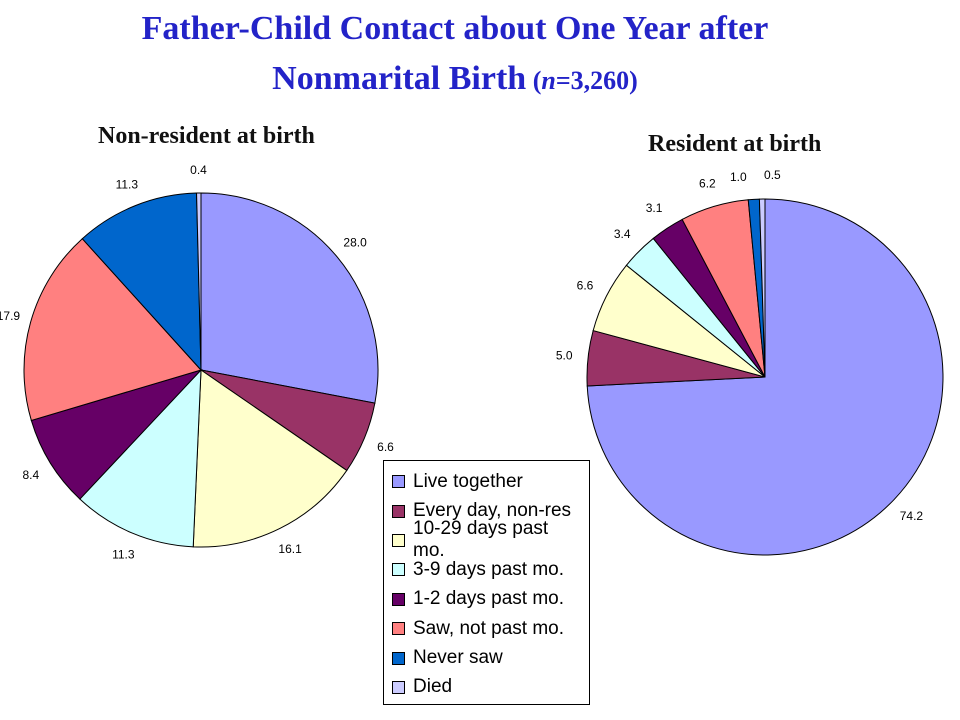 This screenshot has height=720, width=960. Describe the element at coordinates (564, 356) in the screenshot. I see `pie-data-label: 5.0` at that location.